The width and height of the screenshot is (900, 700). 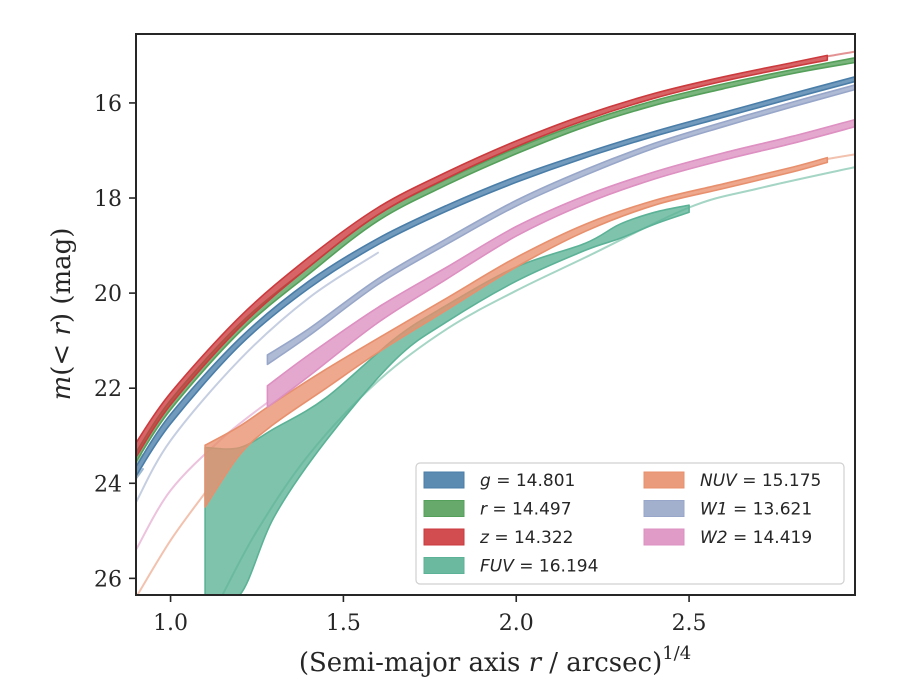 What do you see at coordinates (760, 481) in the screenshot?
I see `legend-label-nuv: NUV = 15.175` at bounding box center [760, 481].